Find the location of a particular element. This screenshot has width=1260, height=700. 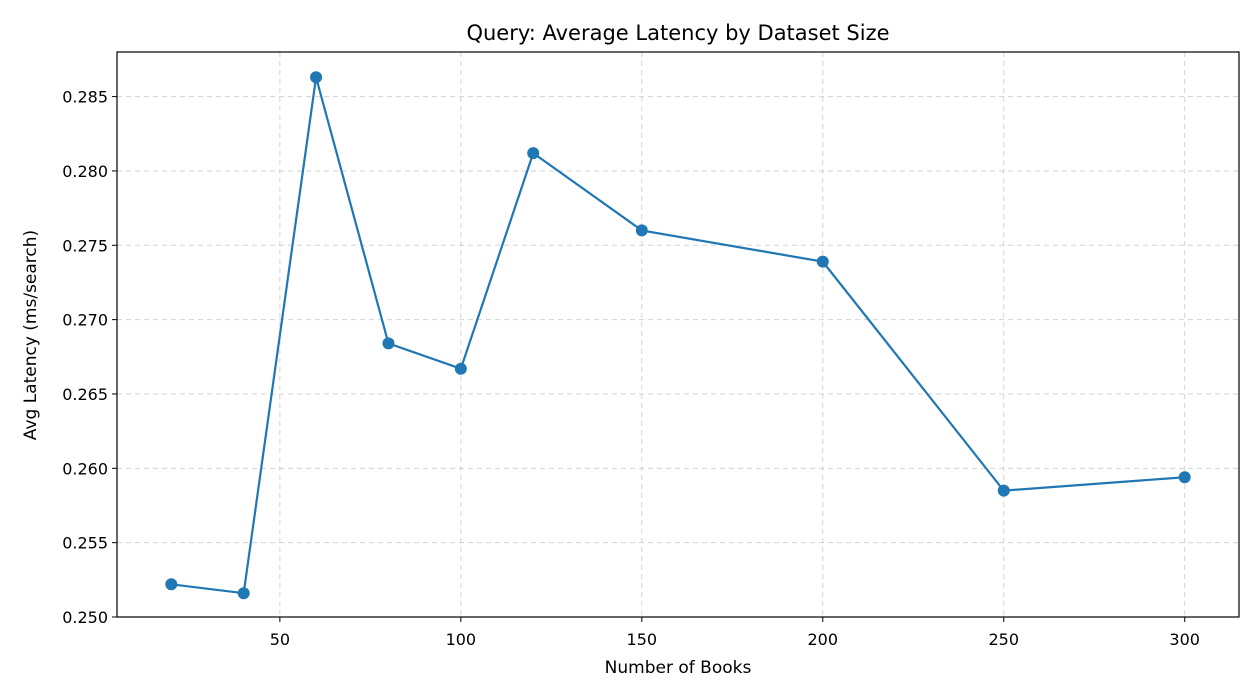

y-axis-label: Avg Latency (ms/search) is located at coordinates (31, 335).